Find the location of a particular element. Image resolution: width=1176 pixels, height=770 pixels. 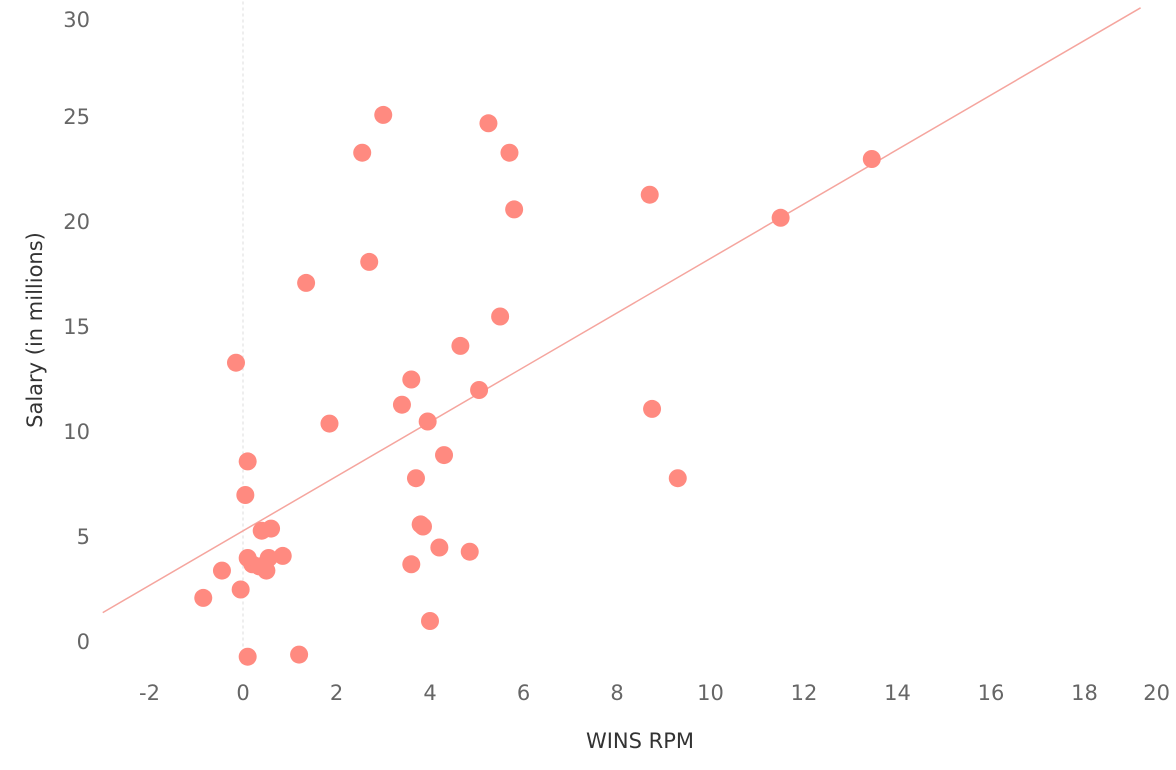

x-tick-label: 18 is located at coordinates (1084, 693).